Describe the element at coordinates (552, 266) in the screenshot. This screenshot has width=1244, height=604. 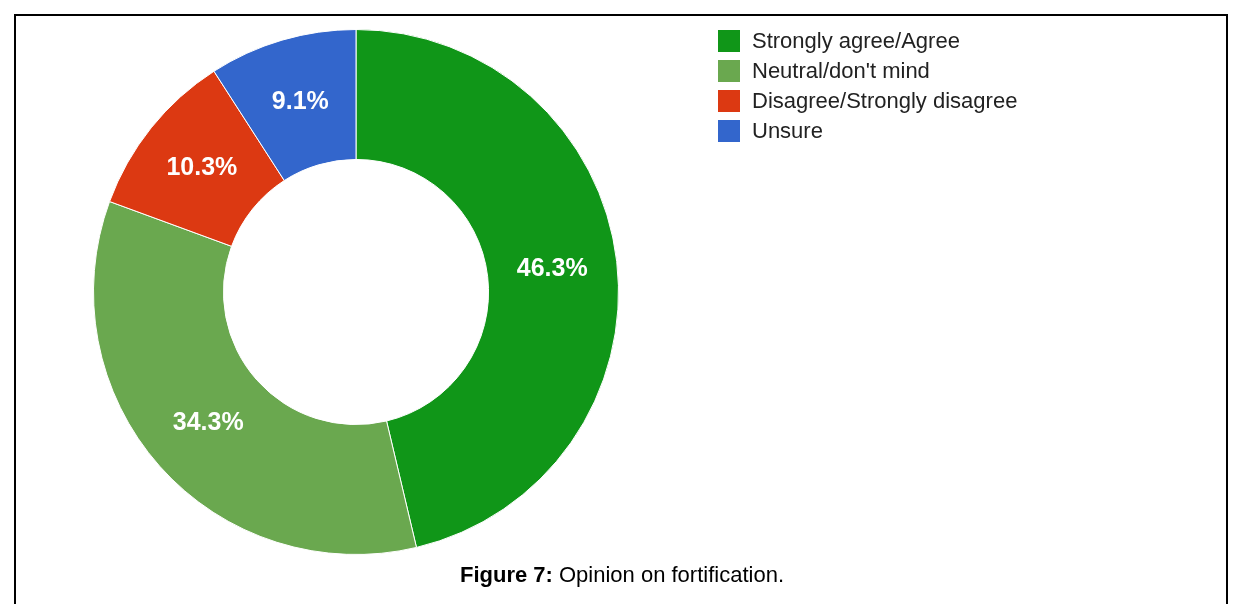
I see `data-label: 46.3%` at that location.